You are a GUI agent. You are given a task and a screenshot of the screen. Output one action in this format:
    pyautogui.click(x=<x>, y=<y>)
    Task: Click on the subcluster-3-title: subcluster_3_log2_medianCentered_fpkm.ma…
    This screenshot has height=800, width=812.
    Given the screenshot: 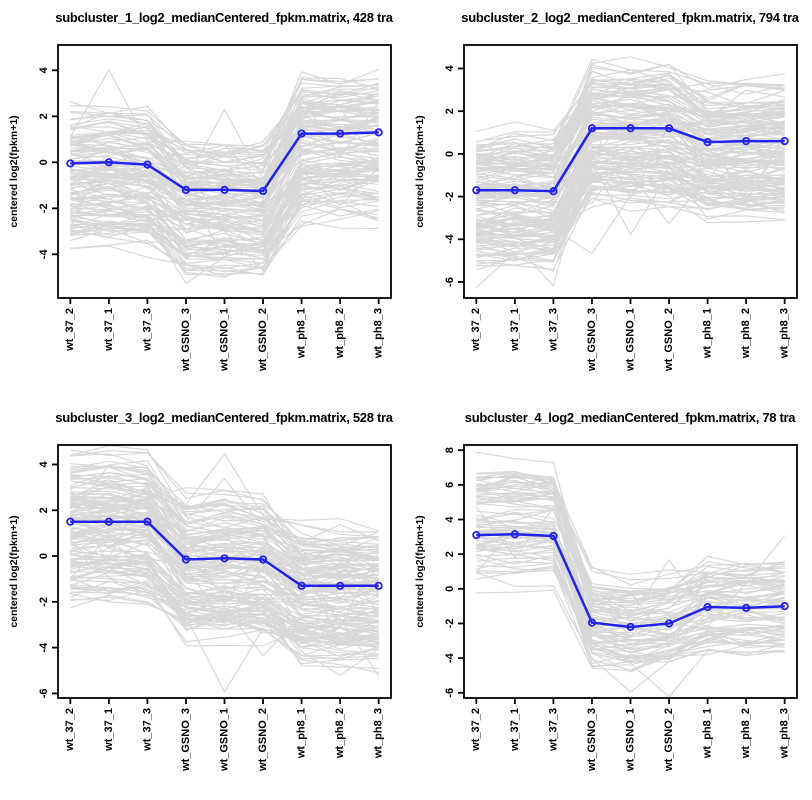 What is the action you would take?
    pyautogui.click(x=224, y=417)
    